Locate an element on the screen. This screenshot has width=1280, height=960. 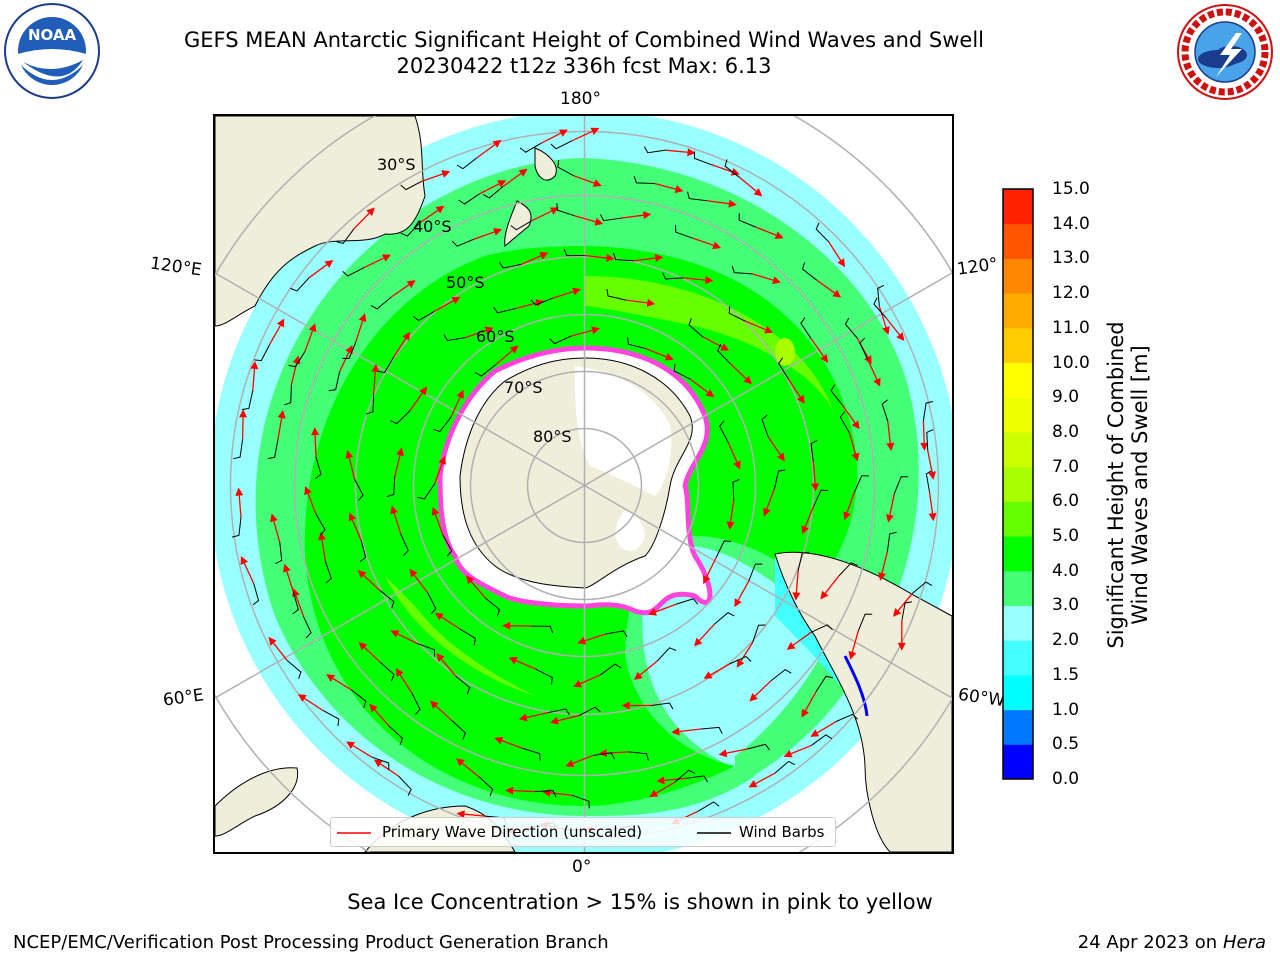
lon-label-0: 0° is located at coordinates (582, 867).